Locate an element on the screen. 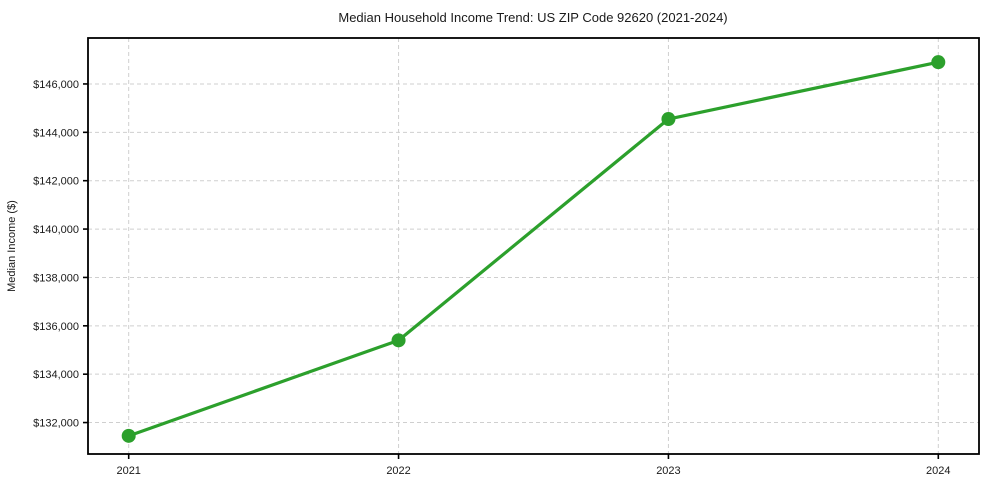  y-tick-label: $138,000 is located at coordinates (56, 278).